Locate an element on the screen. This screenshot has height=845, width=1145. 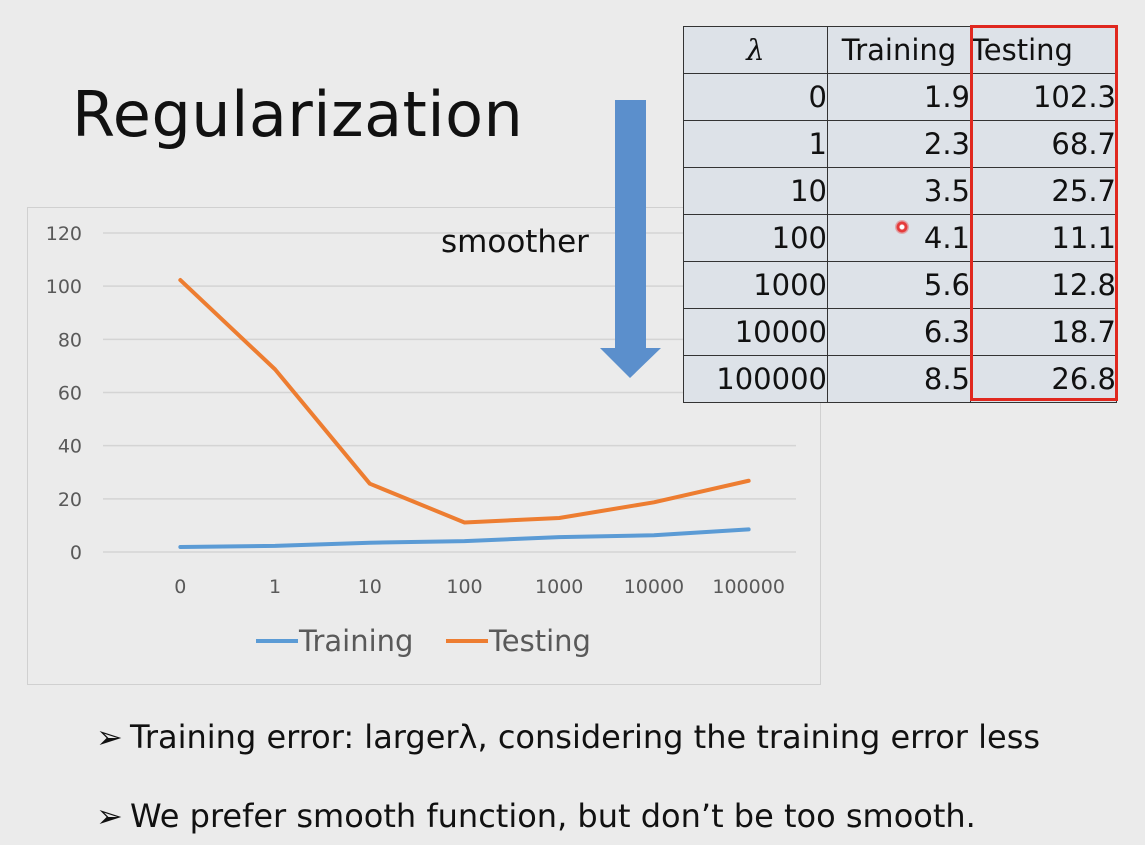
y-tick-label: 60 is located at coordinates (70, 394).